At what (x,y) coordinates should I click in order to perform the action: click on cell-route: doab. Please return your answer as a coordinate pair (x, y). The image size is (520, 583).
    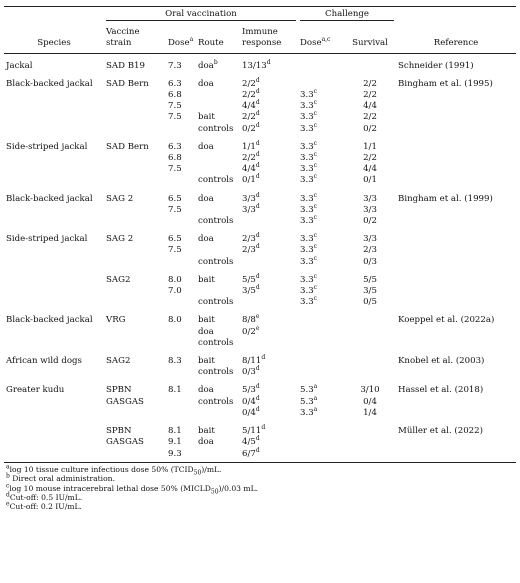
    Looking at the image, I should click on (208, 64).